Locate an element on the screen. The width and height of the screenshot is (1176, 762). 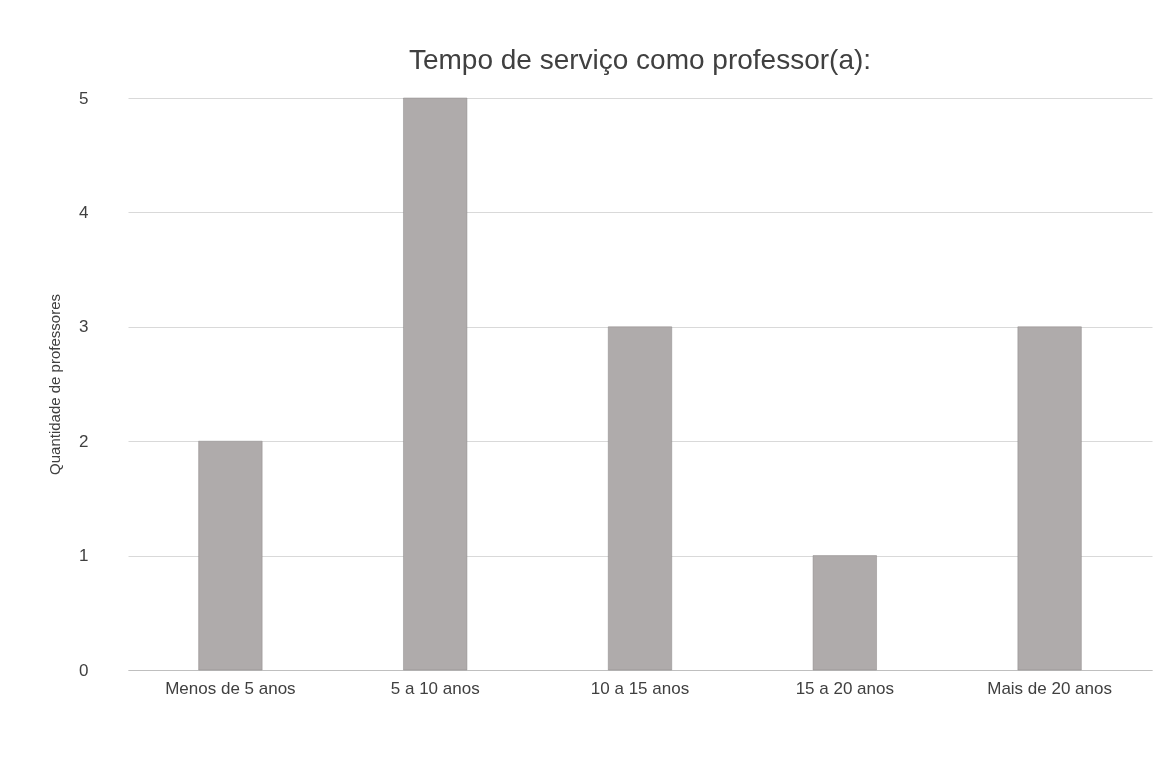
y-axis-title: Quantidade de professores is located at coordinates (55, 384).